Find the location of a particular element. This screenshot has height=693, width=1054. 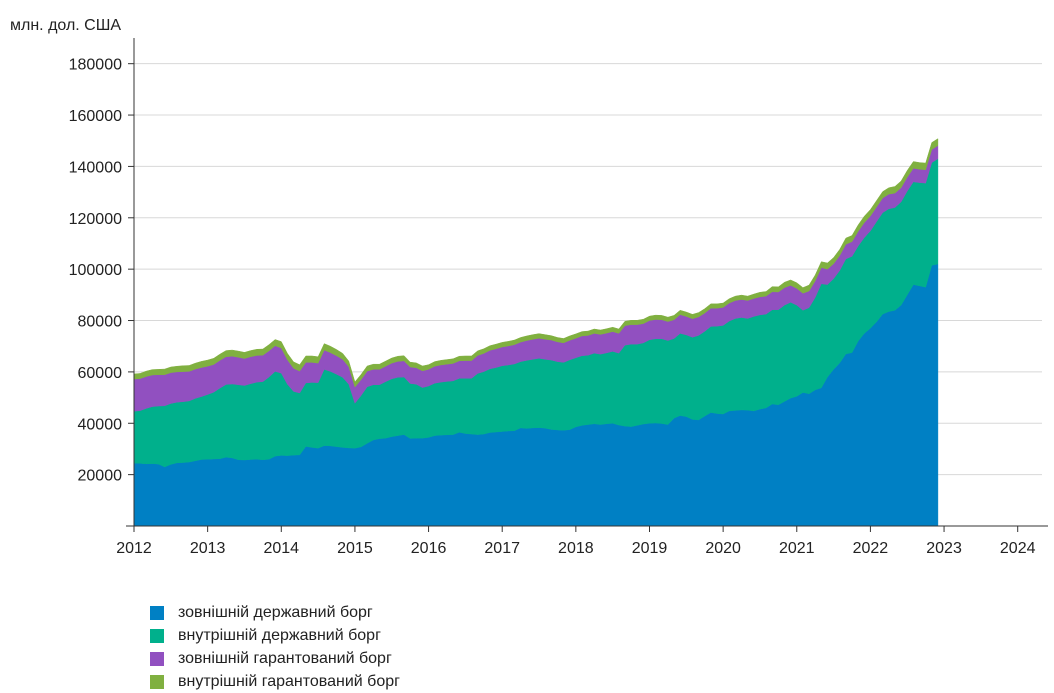

legend-item-external-state-debt: зовнішній державний борг is located at coordinates (275, 612).